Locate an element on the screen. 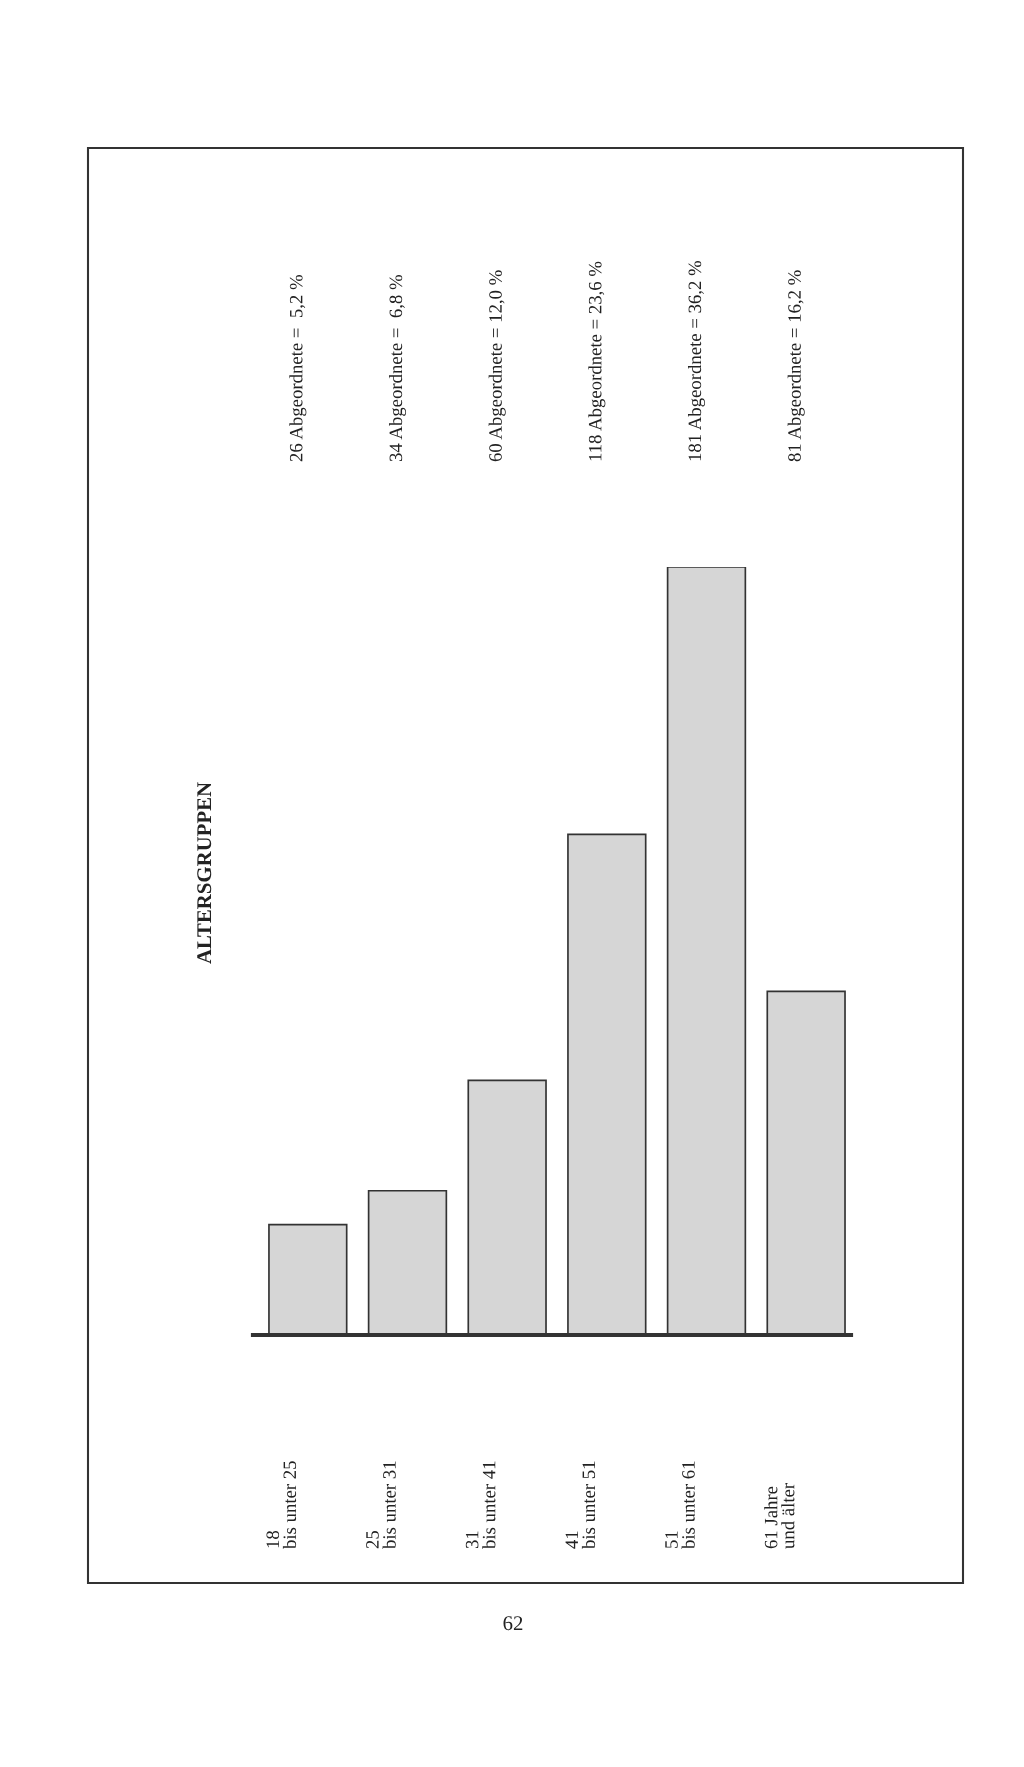  x-tick-label: 31 bis unter 41 is located at coordinates (480, 1505).